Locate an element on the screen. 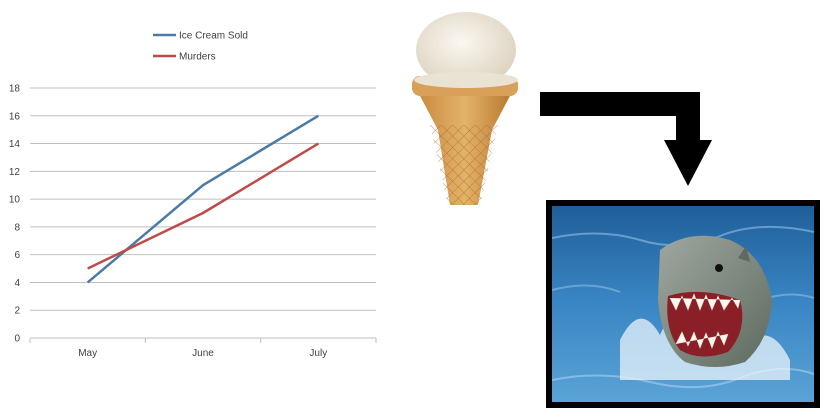 Image resolution: width=840 pixels, height=420 pixels. y-axis-ticks: 0 2 4 6 8 10 12 14 16 18 is located at coordinates (15, 214).